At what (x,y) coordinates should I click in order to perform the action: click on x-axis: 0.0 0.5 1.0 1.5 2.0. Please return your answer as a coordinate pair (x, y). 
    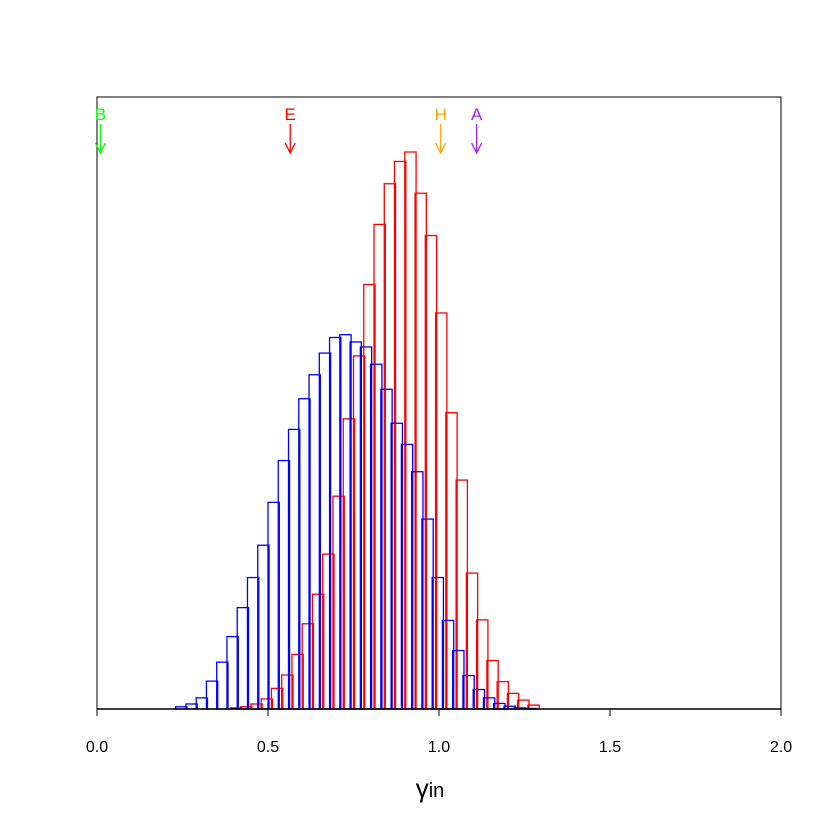
    Looking at the image, I should click on (439, 732).